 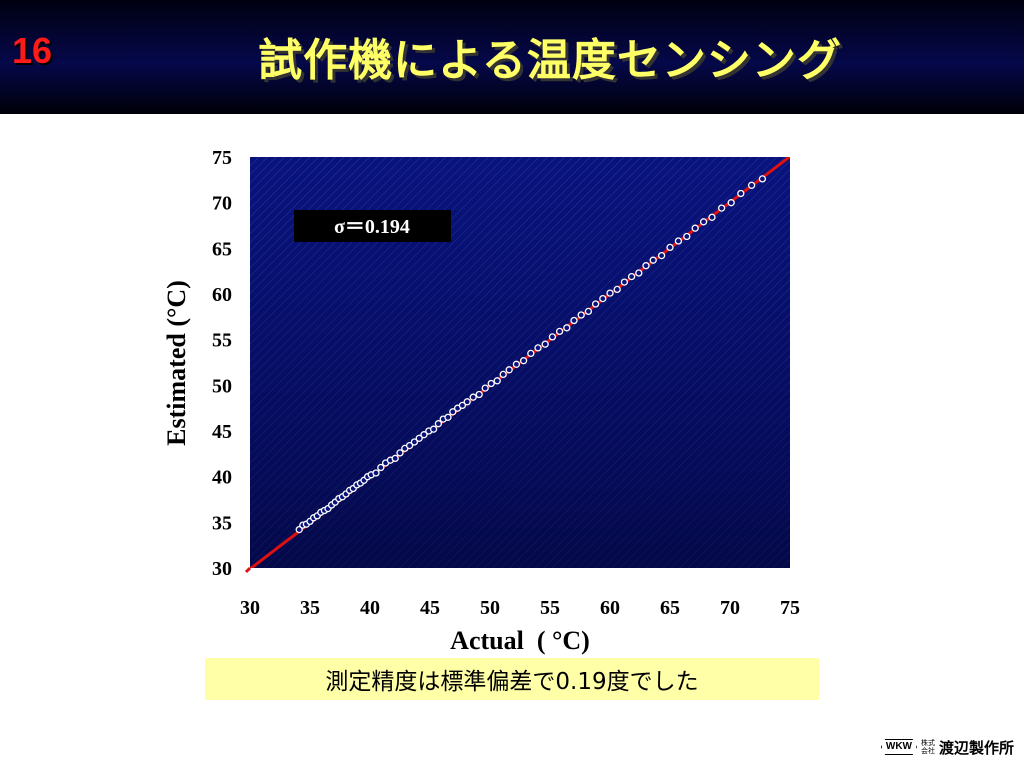 I want to click on y-tick-label: 45, so click(x=222, y=432).